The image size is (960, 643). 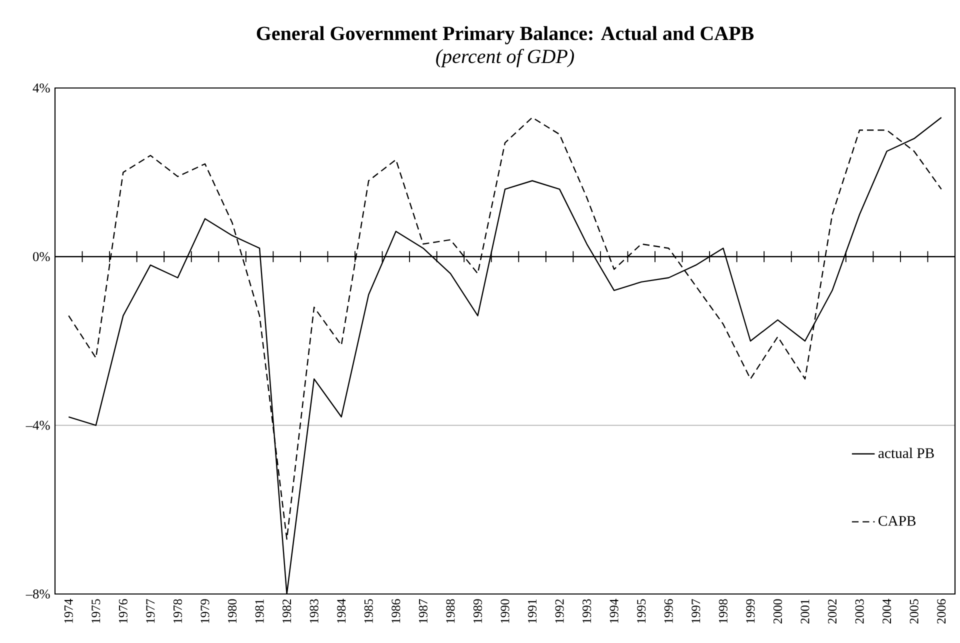 I want to click on legend-label: actual PB, so click(x=906, y=453).